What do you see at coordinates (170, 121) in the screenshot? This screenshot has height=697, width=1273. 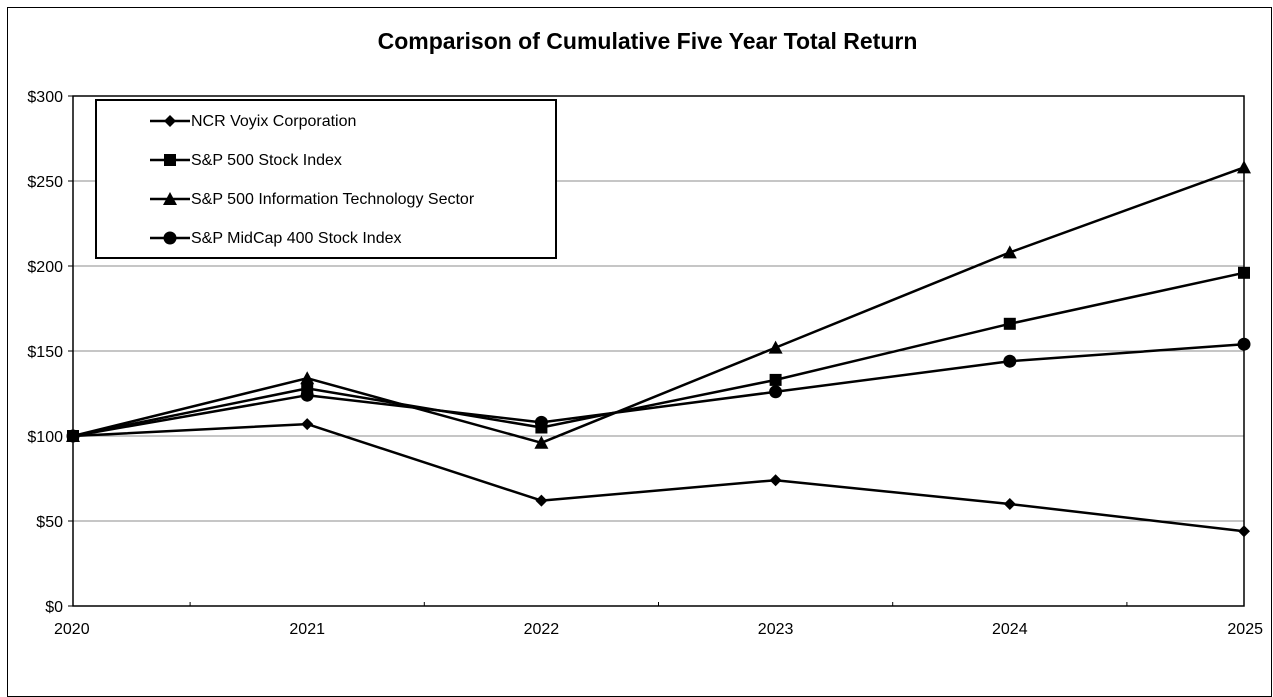 I see `legend-marker-diamond` at bounding box center [170, 121].